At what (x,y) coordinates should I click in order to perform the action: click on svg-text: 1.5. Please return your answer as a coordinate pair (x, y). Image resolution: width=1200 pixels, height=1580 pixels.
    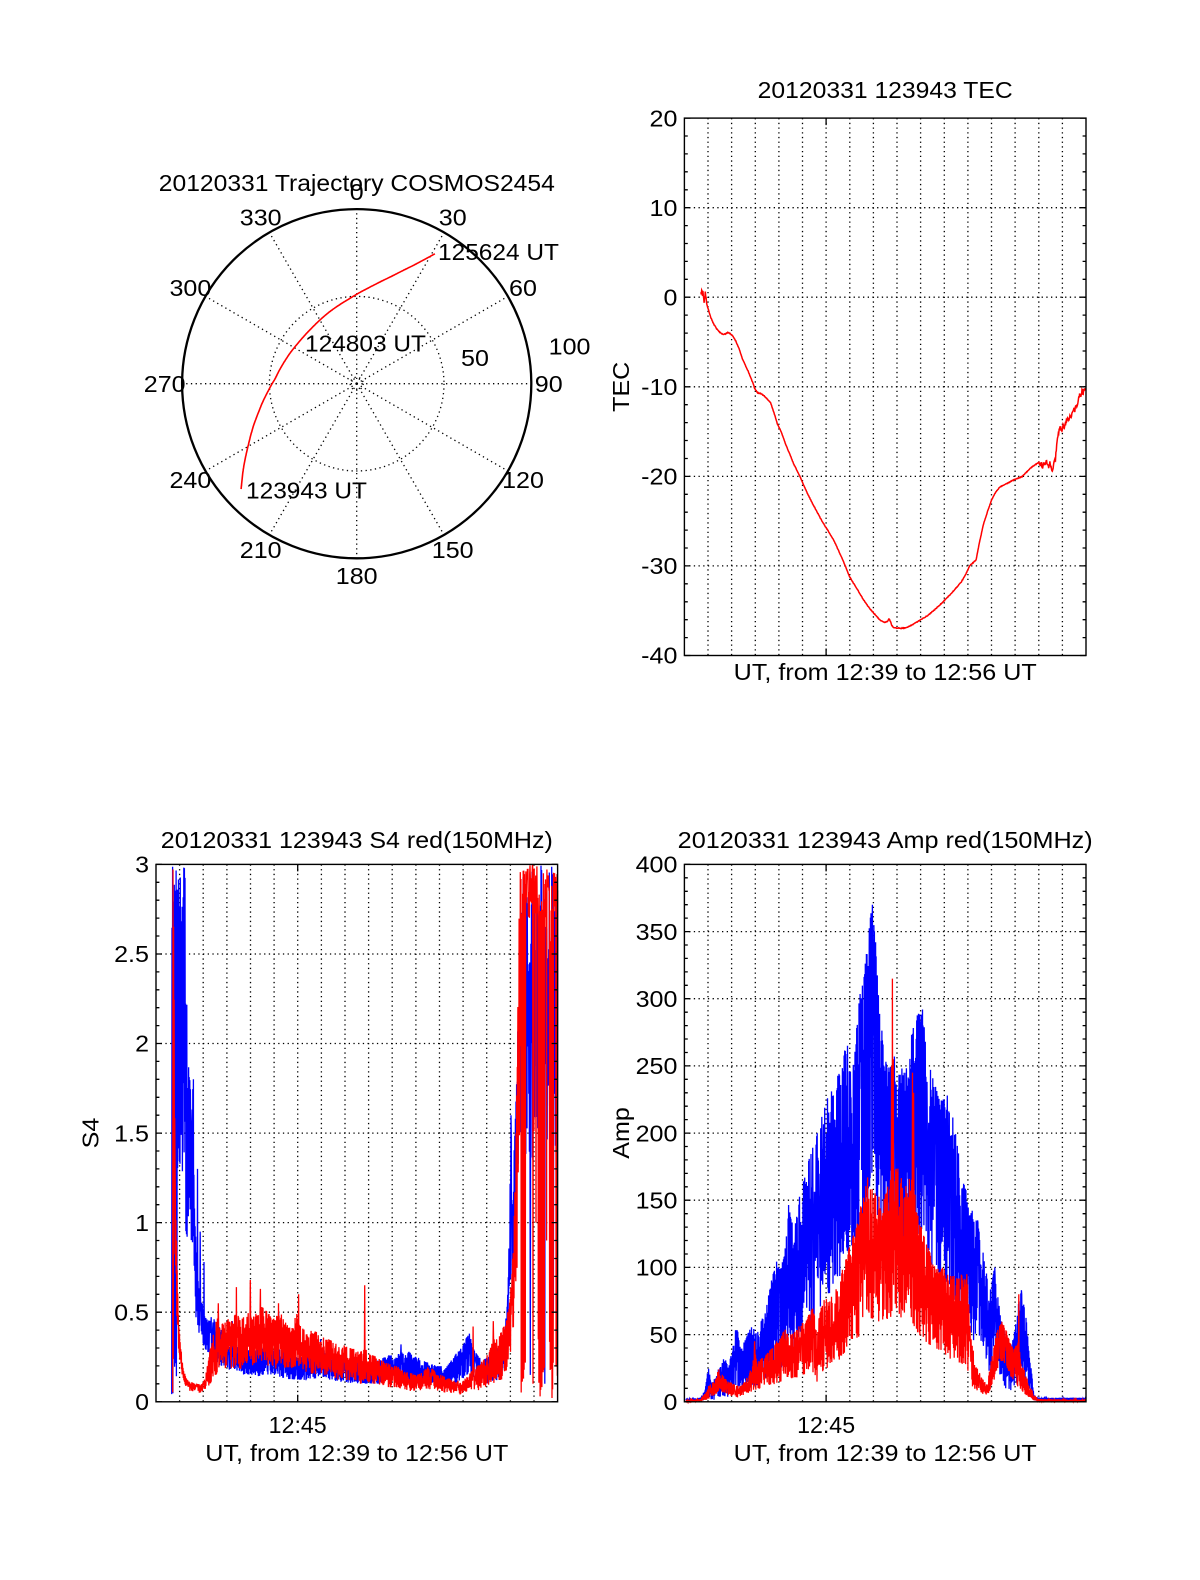
    Looking at the image, I should click on (131, 1133).